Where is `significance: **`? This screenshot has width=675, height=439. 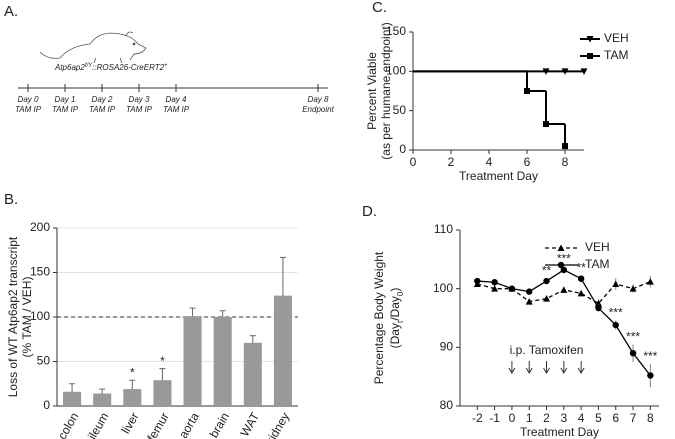 significance: ** is located at coordinates (547, 270).